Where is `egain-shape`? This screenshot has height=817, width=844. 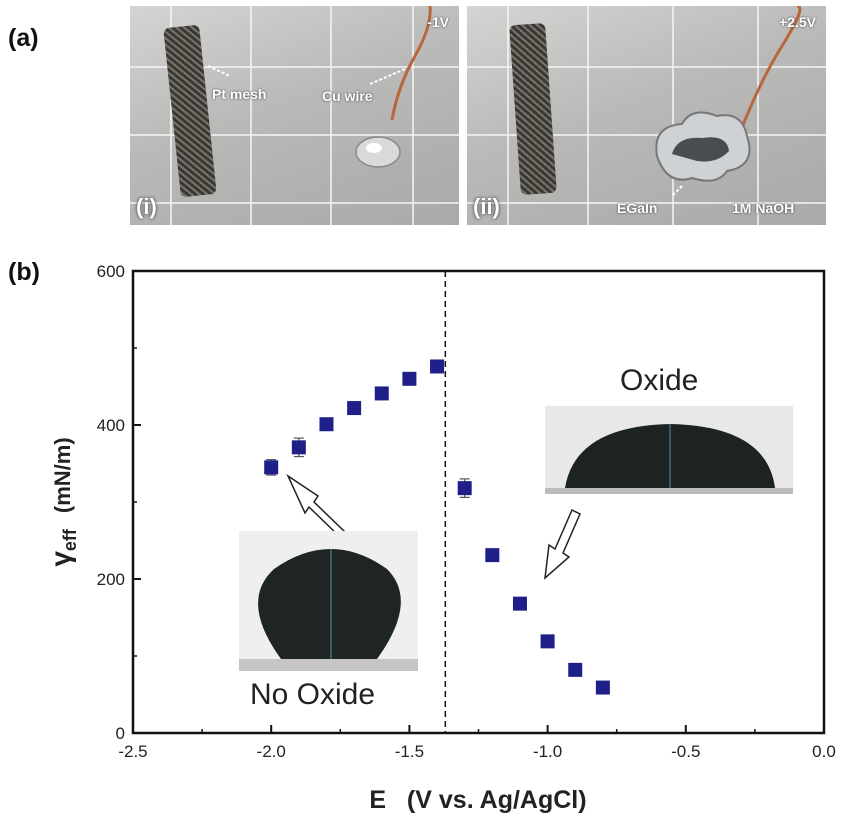
egain-shape is located at coordinates (728, 101).